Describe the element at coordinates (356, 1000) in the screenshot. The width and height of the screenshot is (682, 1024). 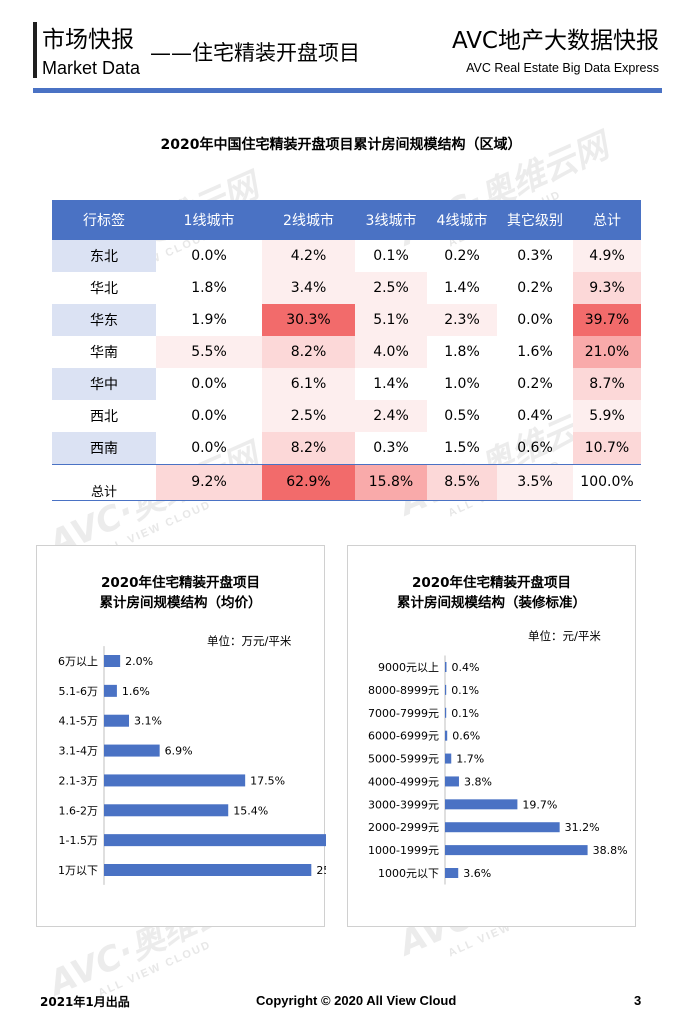
I see `footer-copyright: Copyright © 2020 All View Cloud` at that location.